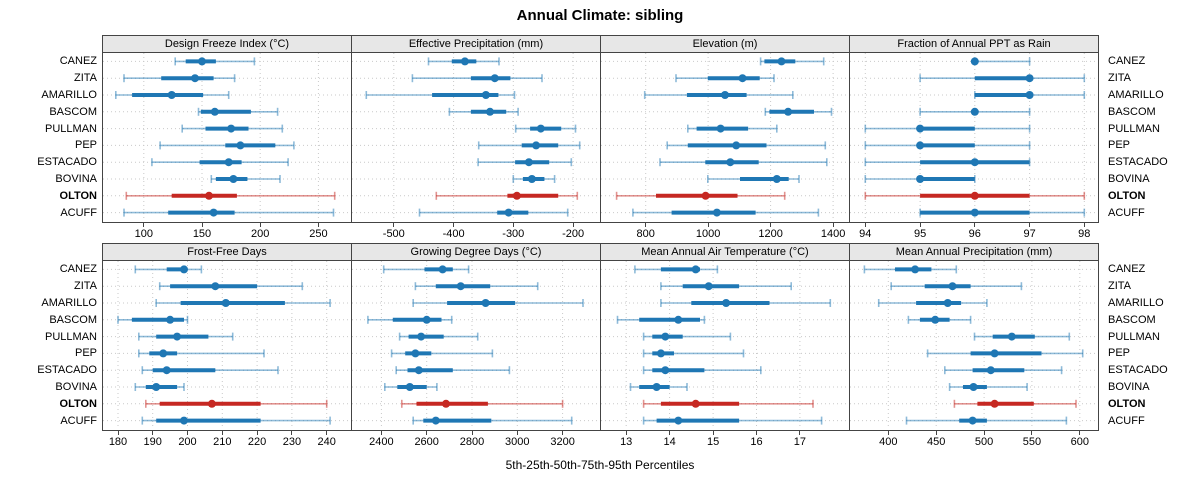  What do you see at coordinates (725, 140) in the screenshot?
I see `panel-elevation: Elevation (m) 800 1000 1200 1400` at bounding box center [725, 140].